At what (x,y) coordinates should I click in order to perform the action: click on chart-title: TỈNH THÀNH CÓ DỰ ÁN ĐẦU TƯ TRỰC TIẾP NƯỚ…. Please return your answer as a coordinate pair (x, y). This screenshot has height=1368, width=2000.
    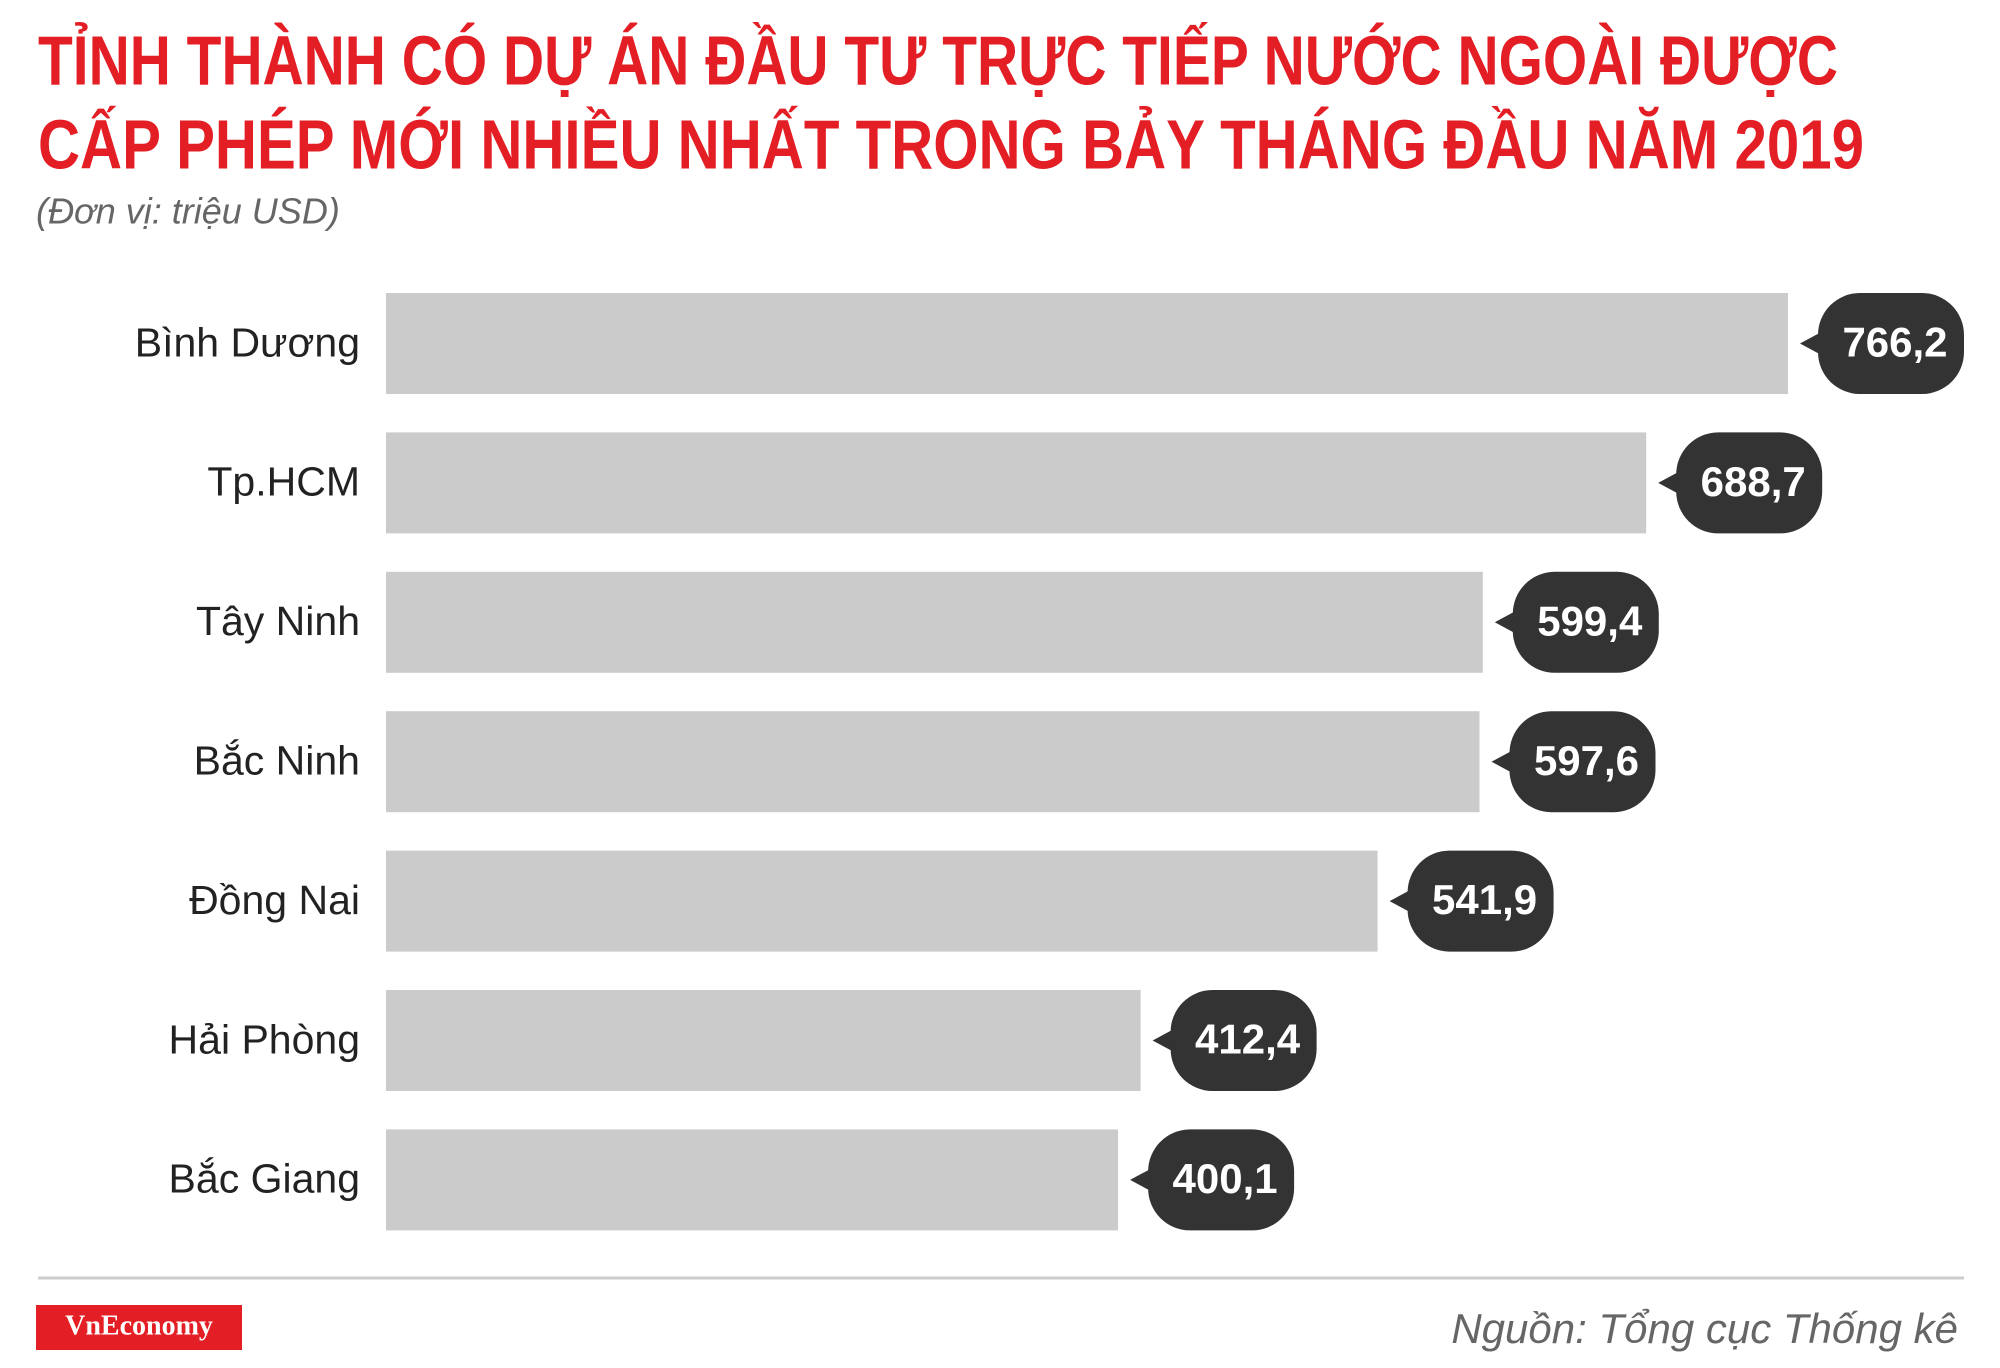
    Looking at the image, I should click on (938, 60).